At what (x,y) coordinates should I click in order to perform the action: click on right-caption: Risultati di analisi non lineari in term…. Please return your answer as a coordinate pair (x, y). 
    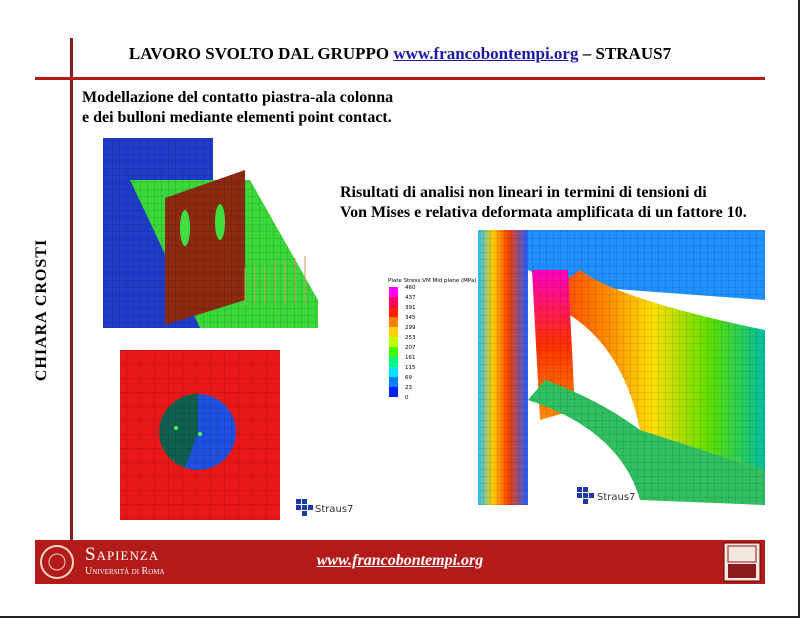
    Looking at the image, I should click on (543, 203).